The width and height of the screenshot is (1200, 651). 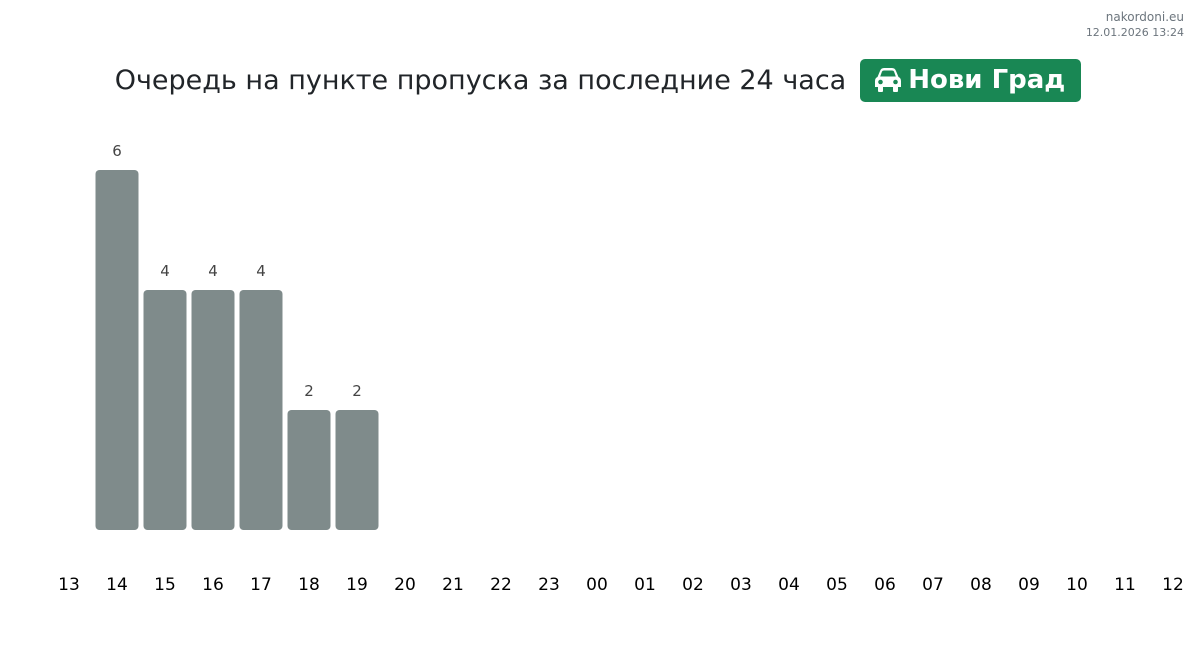 What do you see at coordinates (405, 585) in the screenshot?
I see `x-tick-label: 20` at bounding box center [405, 585].